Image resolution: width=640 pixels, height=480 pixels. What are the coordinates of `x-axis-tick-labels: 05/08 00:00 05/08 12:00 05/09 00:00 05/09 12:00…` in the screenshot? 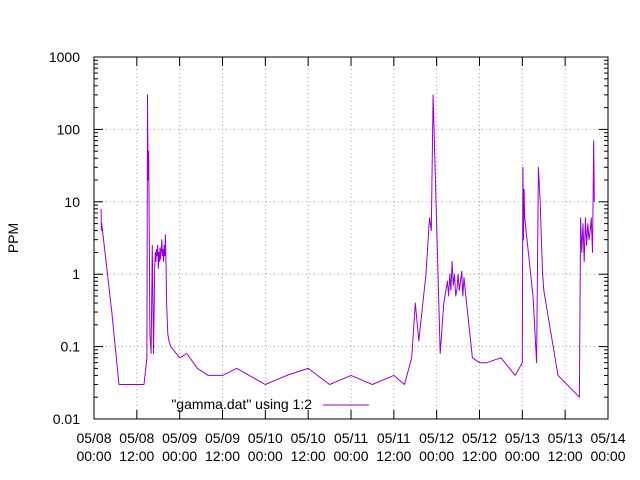 It's located at (350, 447).